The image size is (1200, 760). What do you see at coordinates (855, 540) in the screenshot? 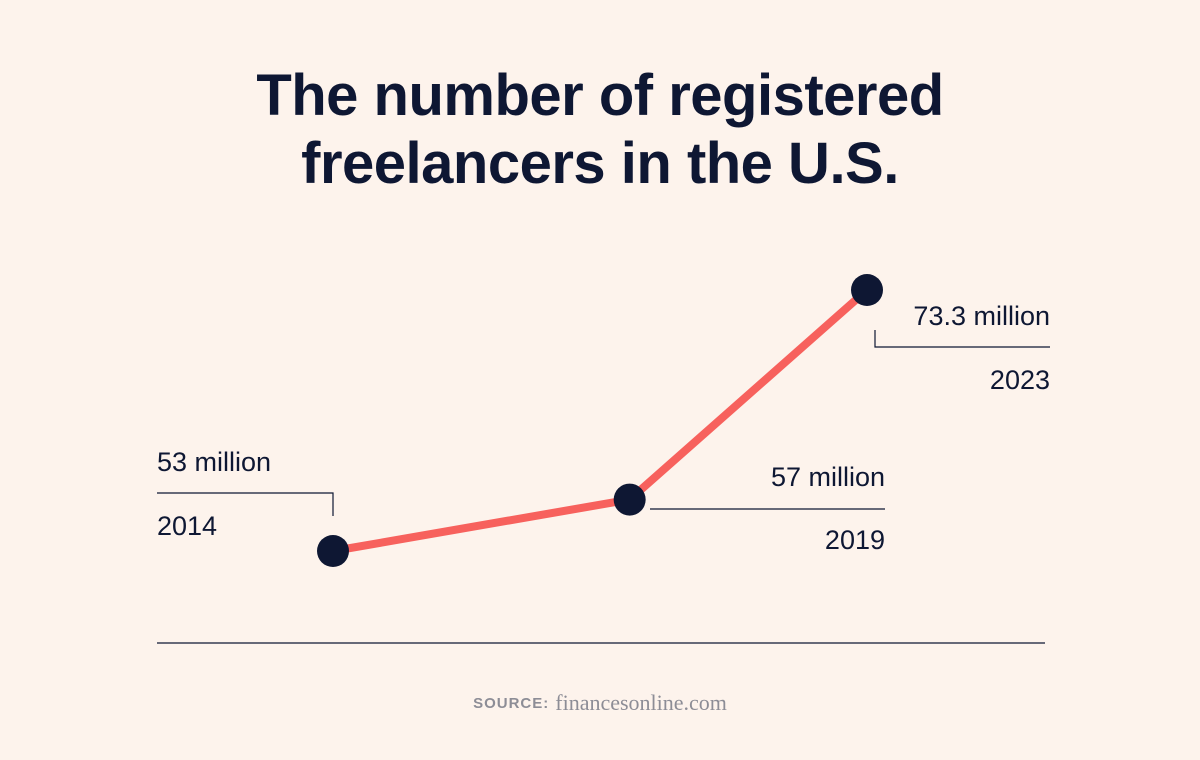
I see `x-tick-label-2019: 2019` at bounding box center [855, 540].